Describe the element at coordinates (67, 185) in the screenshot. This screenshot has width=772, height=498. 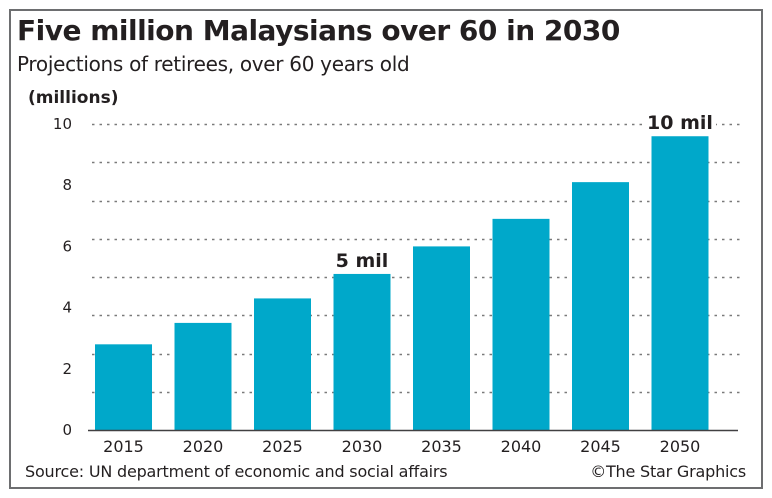
I see `y-tick-label: 8` at that location.